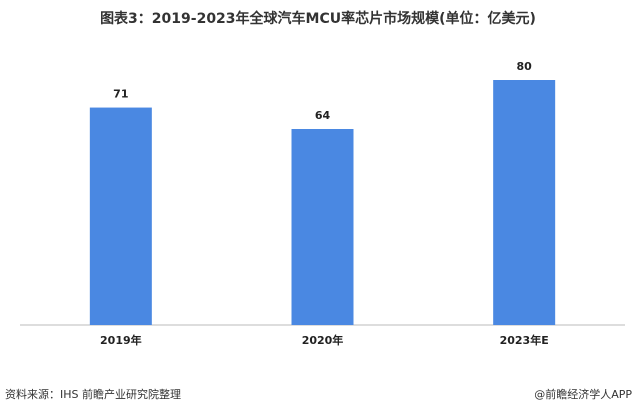 This screenshot has width=637, height=414. What do you see at coordinates (323, 340) in the screenshot?
I see `x-tick-label: 2020年` at bounding box center [323, 340].